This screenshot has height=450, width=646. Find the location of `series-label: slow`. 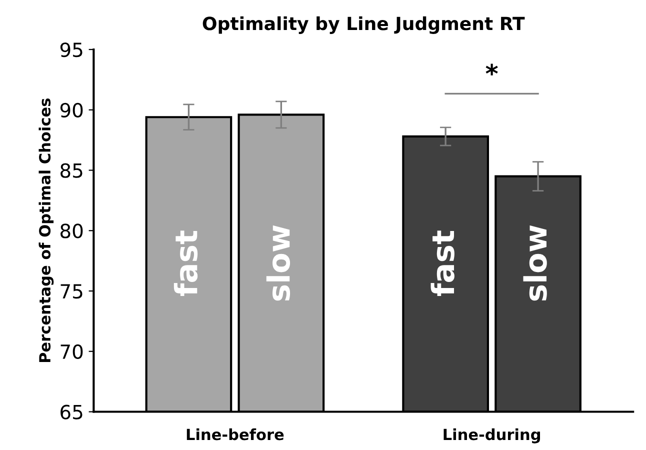

series-label: slow is located at coordinates (535, 263).